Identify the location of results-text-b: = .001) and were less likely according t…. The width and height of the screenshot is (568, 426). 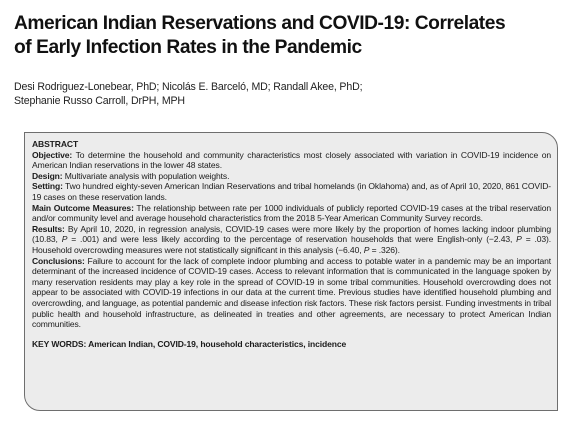
(292, 239).